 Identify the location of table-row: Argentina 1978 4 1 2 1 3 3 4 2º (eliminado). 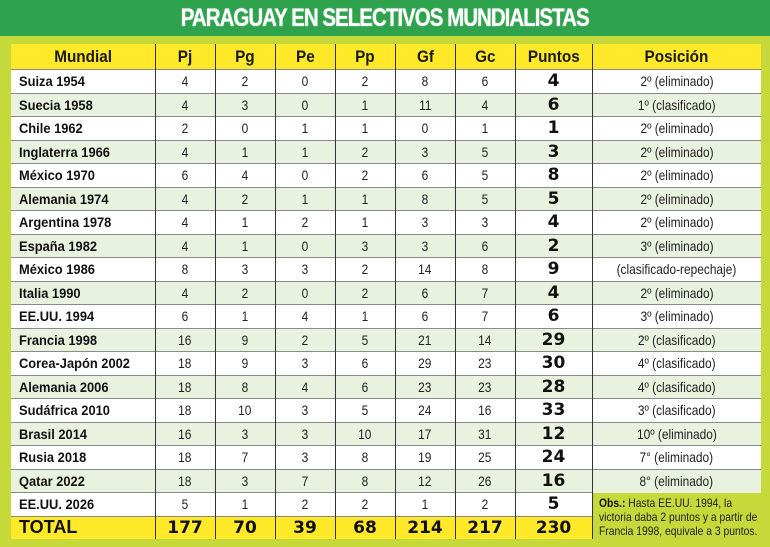
(386, 222).